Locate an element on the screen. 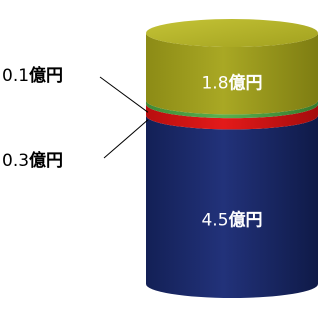 The image size is (328, 322). label-0-1: 0.1億円 is located at coordinates (32, 75).